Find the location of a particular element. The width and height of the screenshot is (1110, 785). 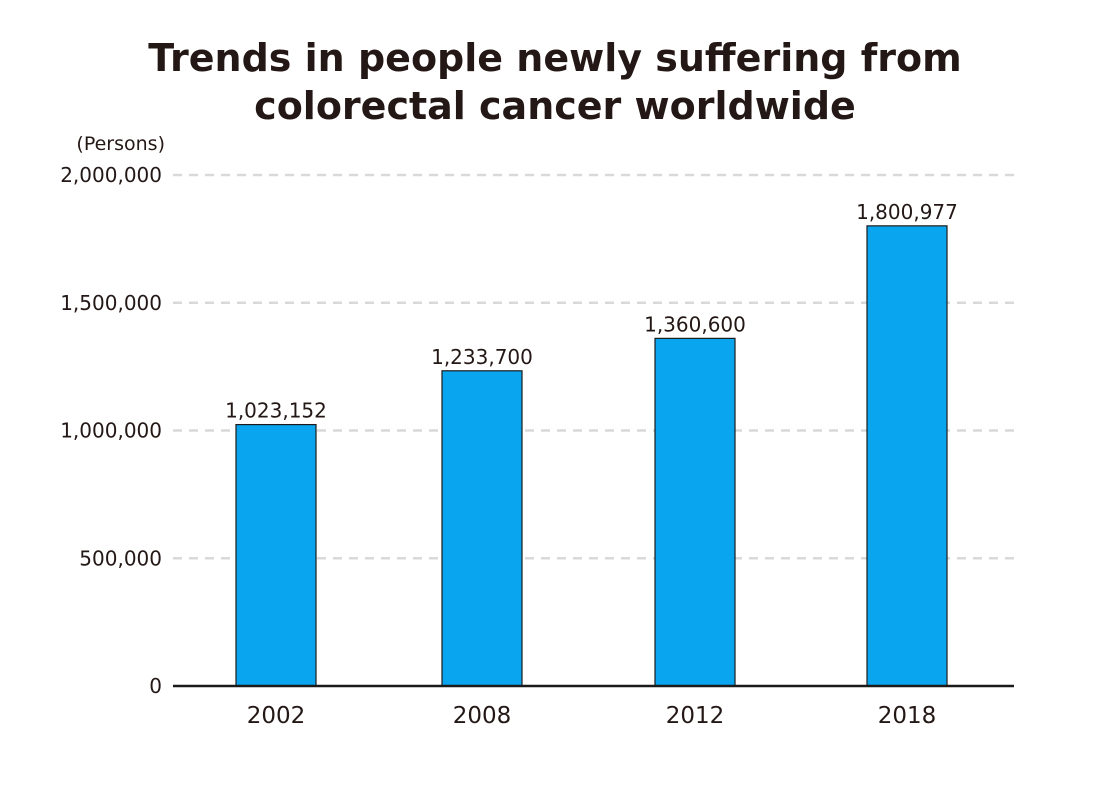

y-tick-label: 2,000,000 is located at coordinates (111, 175).